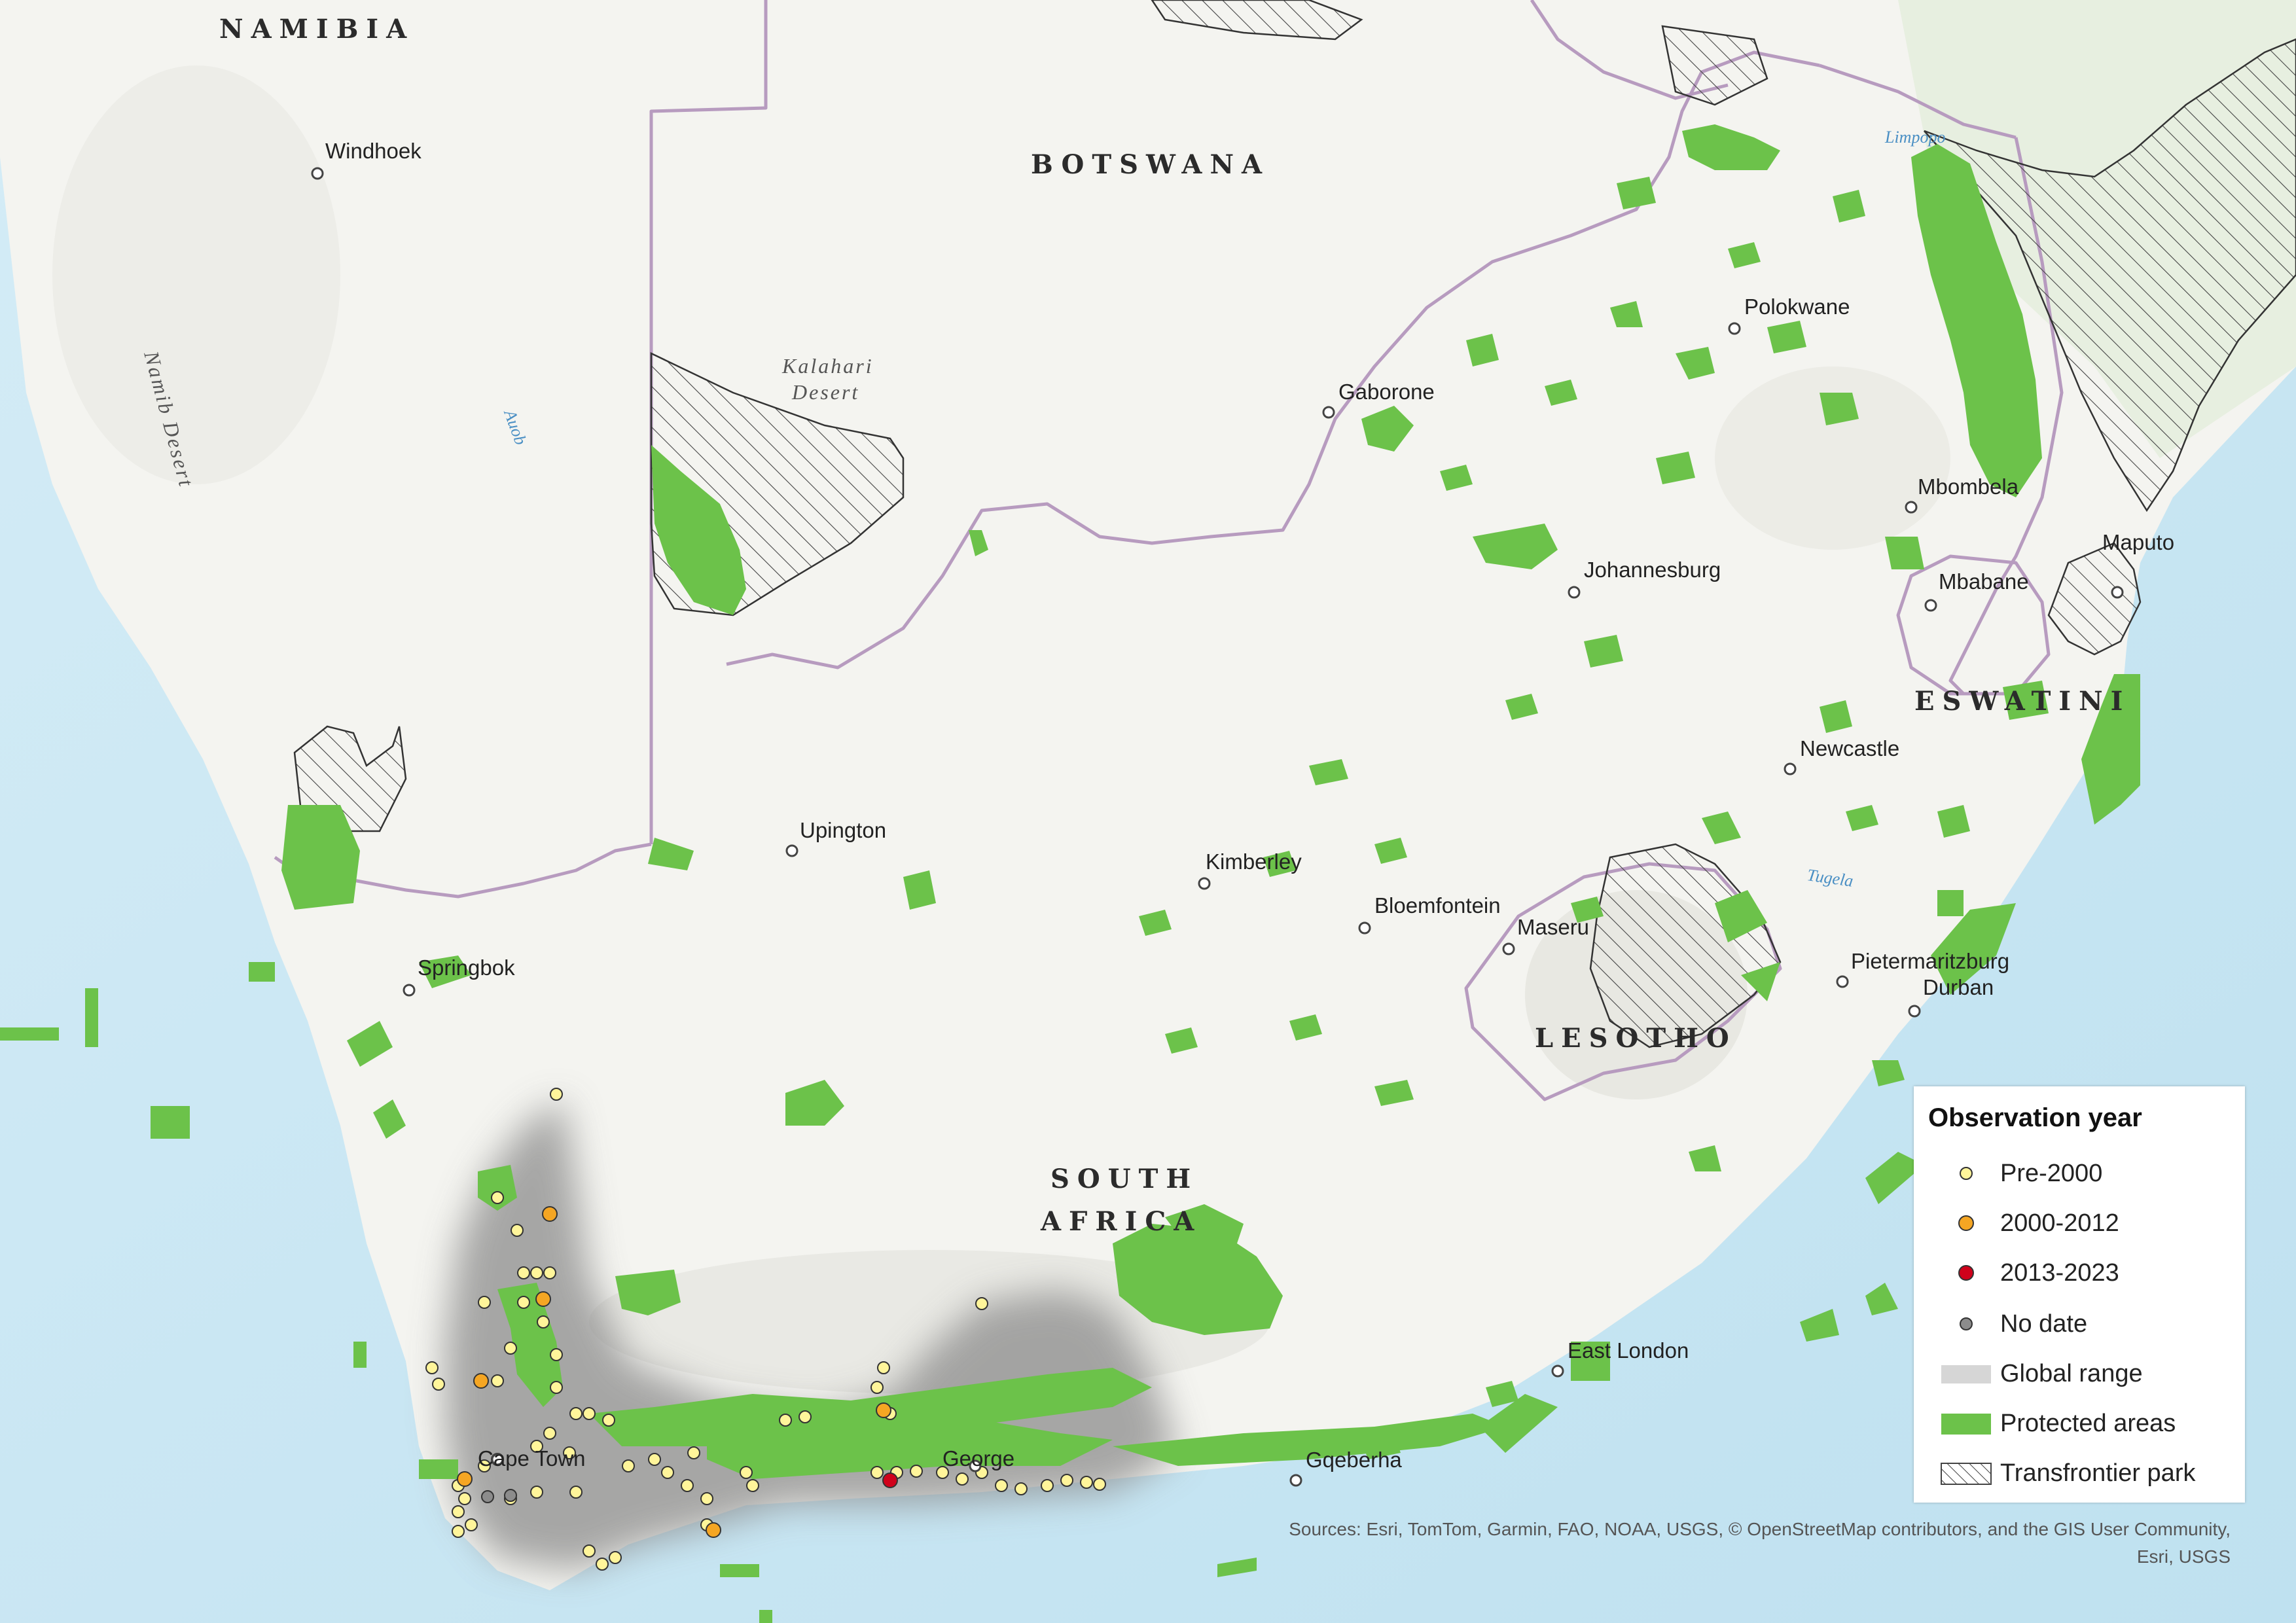 The height and width of the screenshot is (1623, 2296). I want to click on legend-item-no-date: No date, so click(2080, 1324).